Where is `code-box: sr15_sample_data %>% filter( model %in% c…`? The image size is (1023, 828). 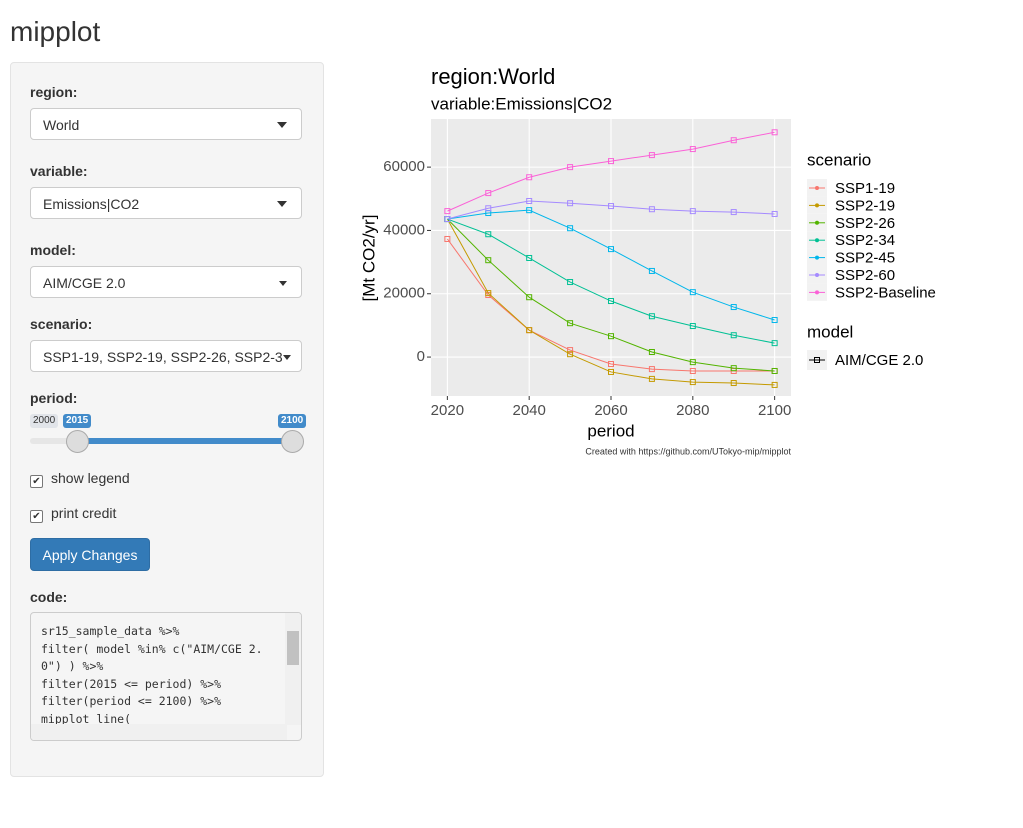
code-box: sr15_sample_data %>% filter( model %in% c… is located at coordinates (166, 676).